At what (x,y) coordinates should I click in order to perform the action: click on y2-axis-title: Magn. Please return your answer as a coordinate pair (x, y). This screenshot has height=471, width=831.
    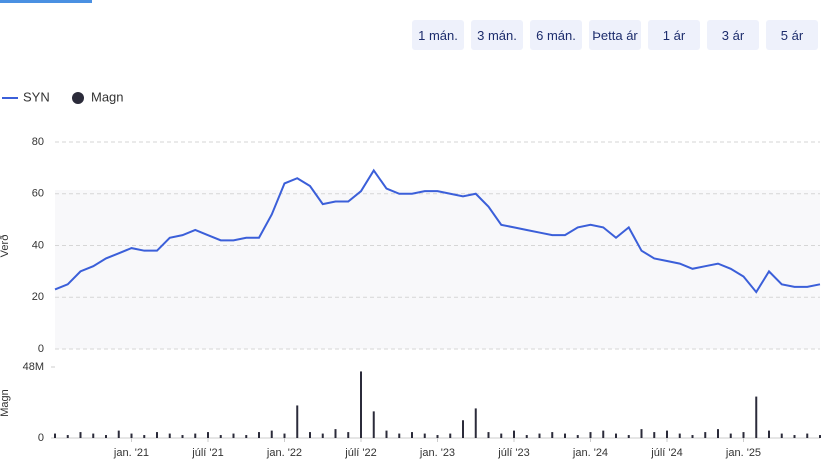
    Looking at the image, I should click on (5, 403).